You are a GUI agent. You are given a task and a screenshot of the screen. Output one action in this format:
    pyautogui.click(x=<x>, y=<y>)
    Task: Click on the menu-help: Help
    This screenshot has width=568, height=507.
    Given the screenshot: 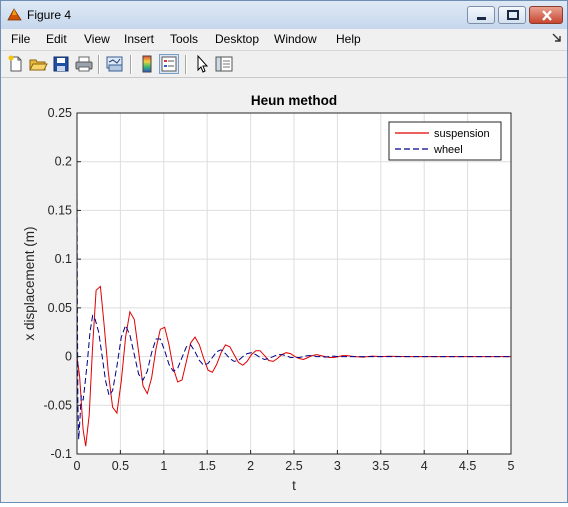 What is the action you would take?
    pyautogui.click(x=348, y=39)
    